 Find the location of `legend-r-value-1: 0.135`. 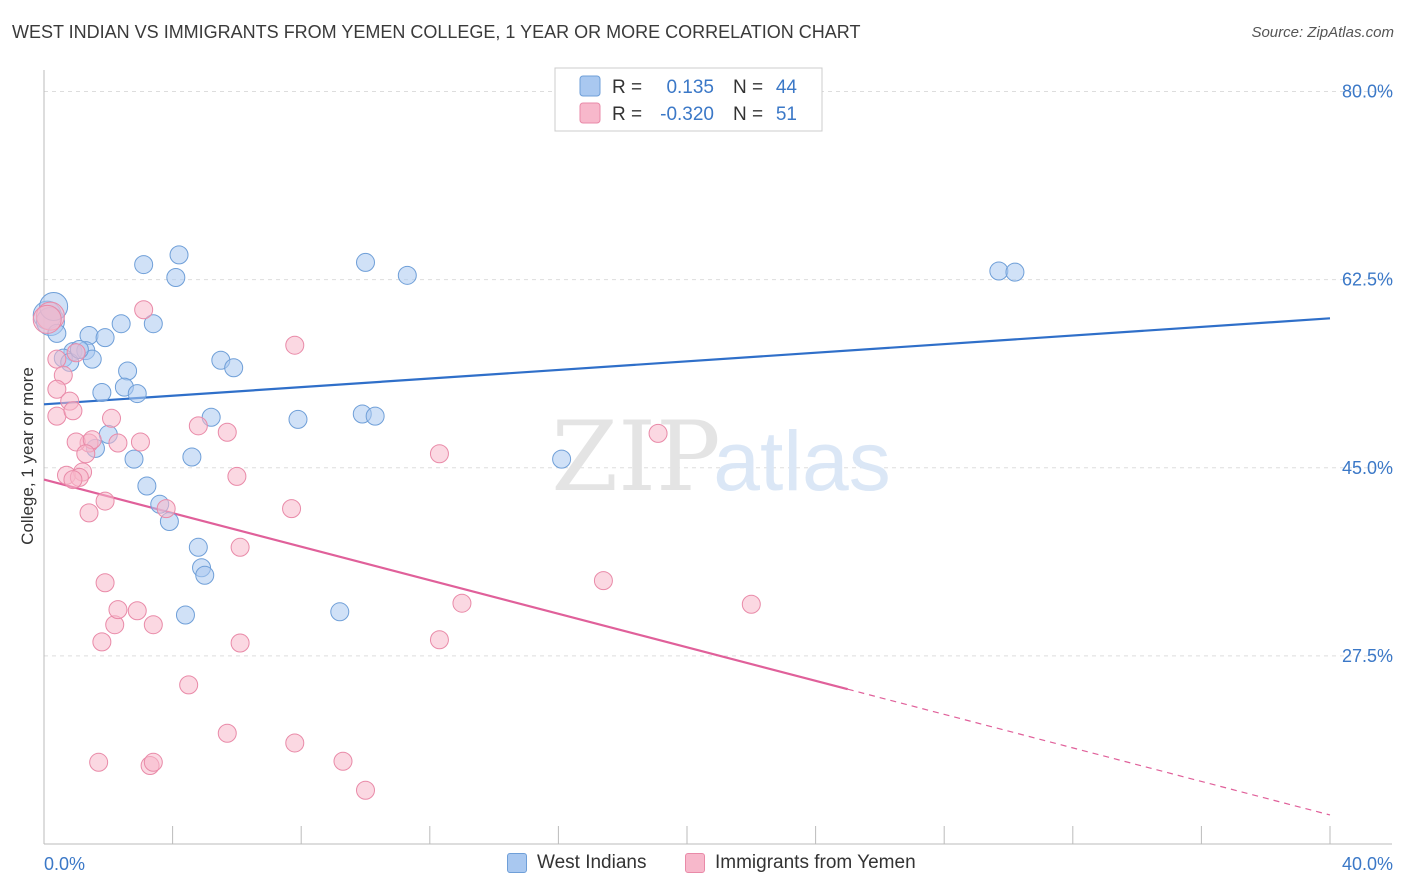

legend-r-value-1: 0.135 is located at coordinates (690, 87).